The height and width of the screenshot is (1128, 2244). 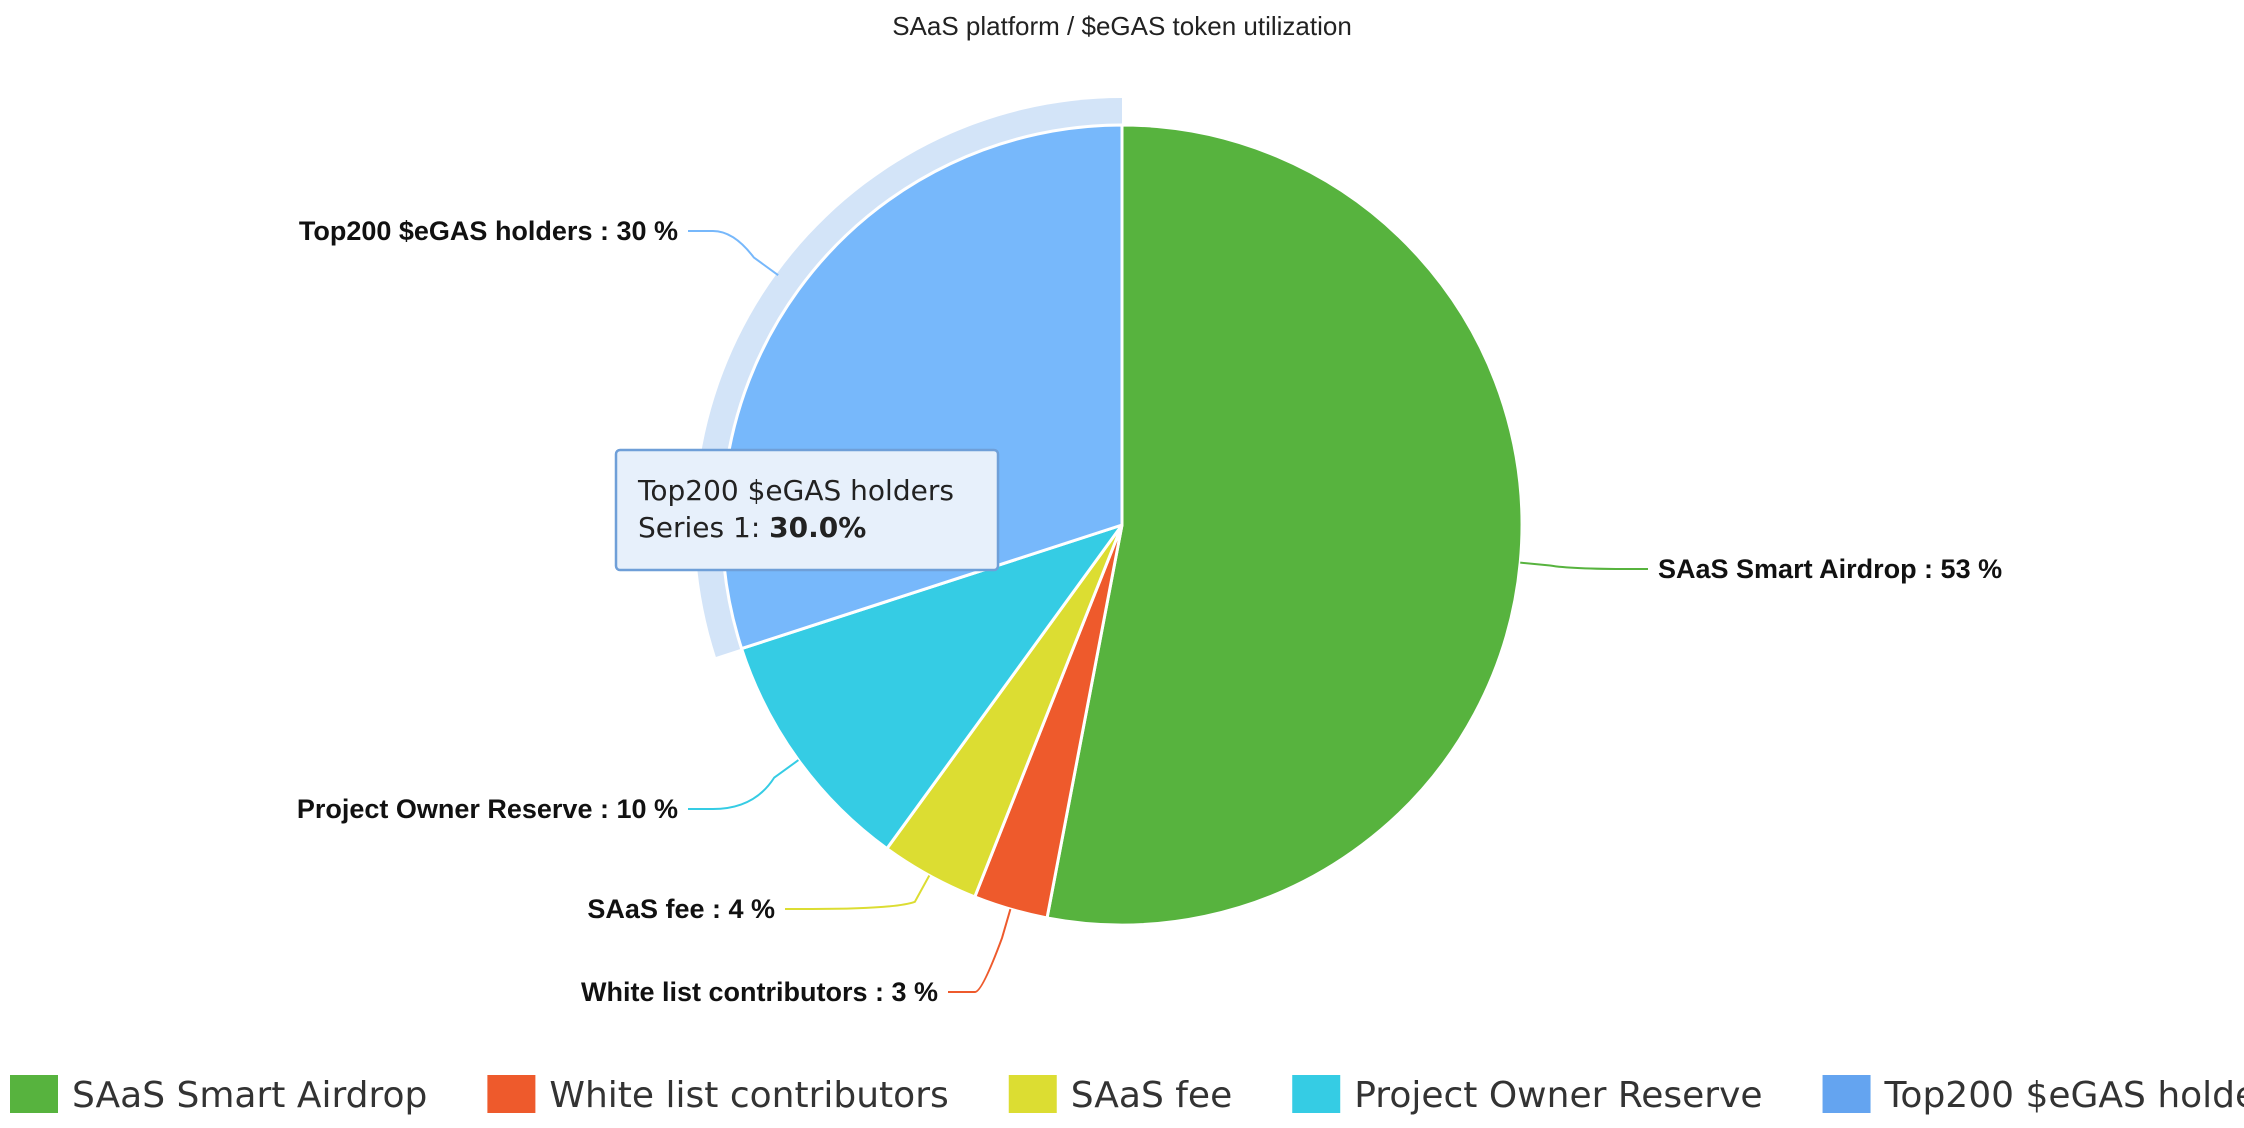 What do you see at coordinates (34, 1094) in the screenshot?
I see `legend-swatch-saas-smart-airdrop` at bounding box center [34, 1094].